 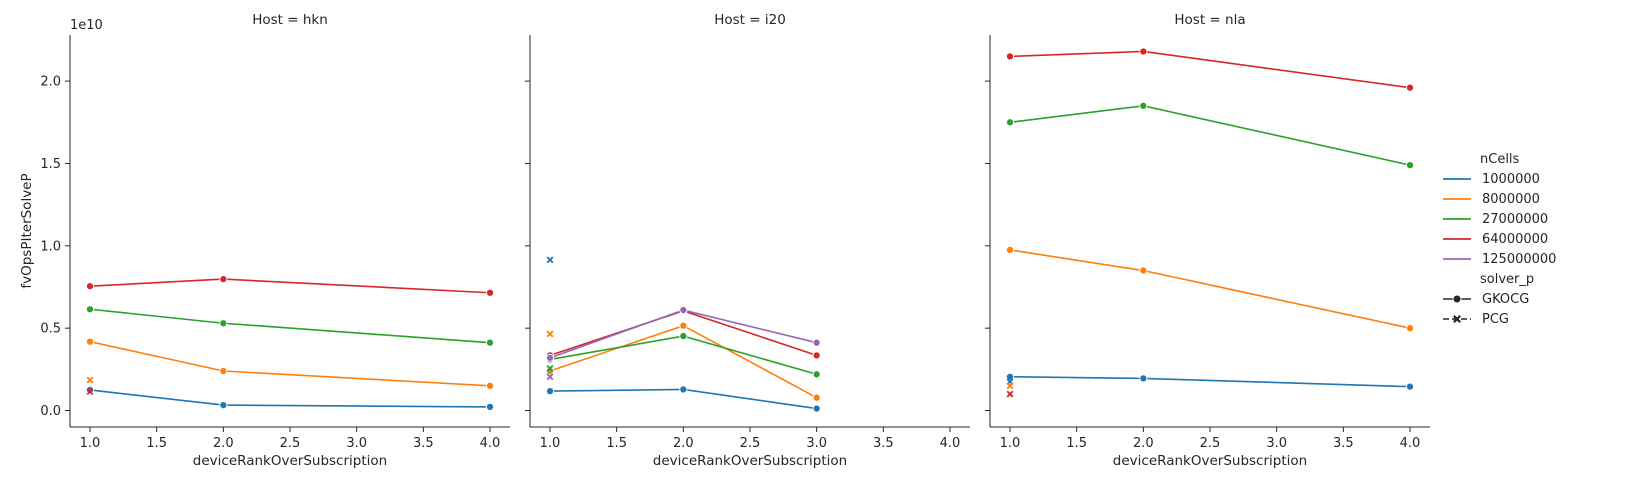 I want to click on legend-entry: 1000000, so click(x=1491, y=179).